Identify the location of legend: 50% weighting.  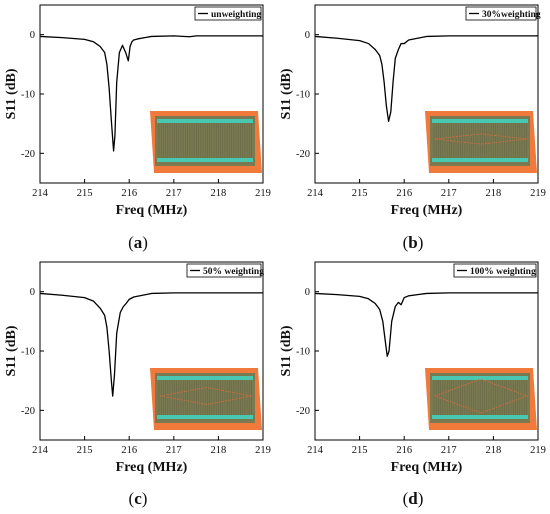
(225, 270).